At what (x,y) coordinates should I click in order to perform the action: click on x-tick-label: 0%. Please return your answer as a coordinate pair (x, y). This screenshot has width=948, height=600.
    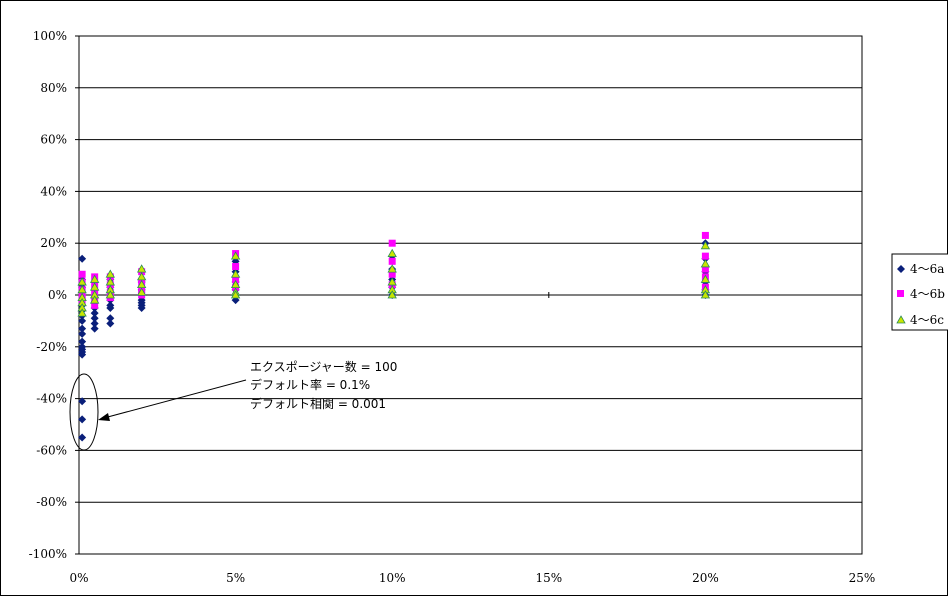
    Looking at the image, I should click on (78, 578).